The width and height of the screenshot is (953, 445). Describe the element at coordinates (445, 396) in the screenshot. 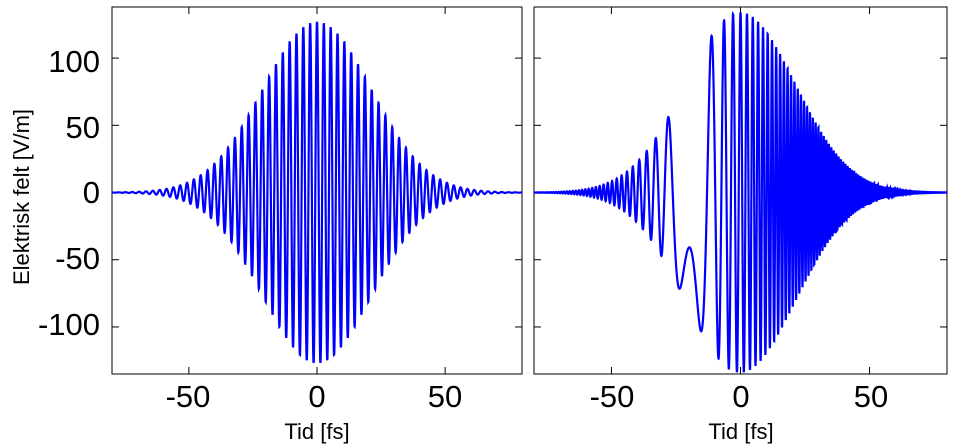

I see `left-xtick-label-50: 50` at that location.